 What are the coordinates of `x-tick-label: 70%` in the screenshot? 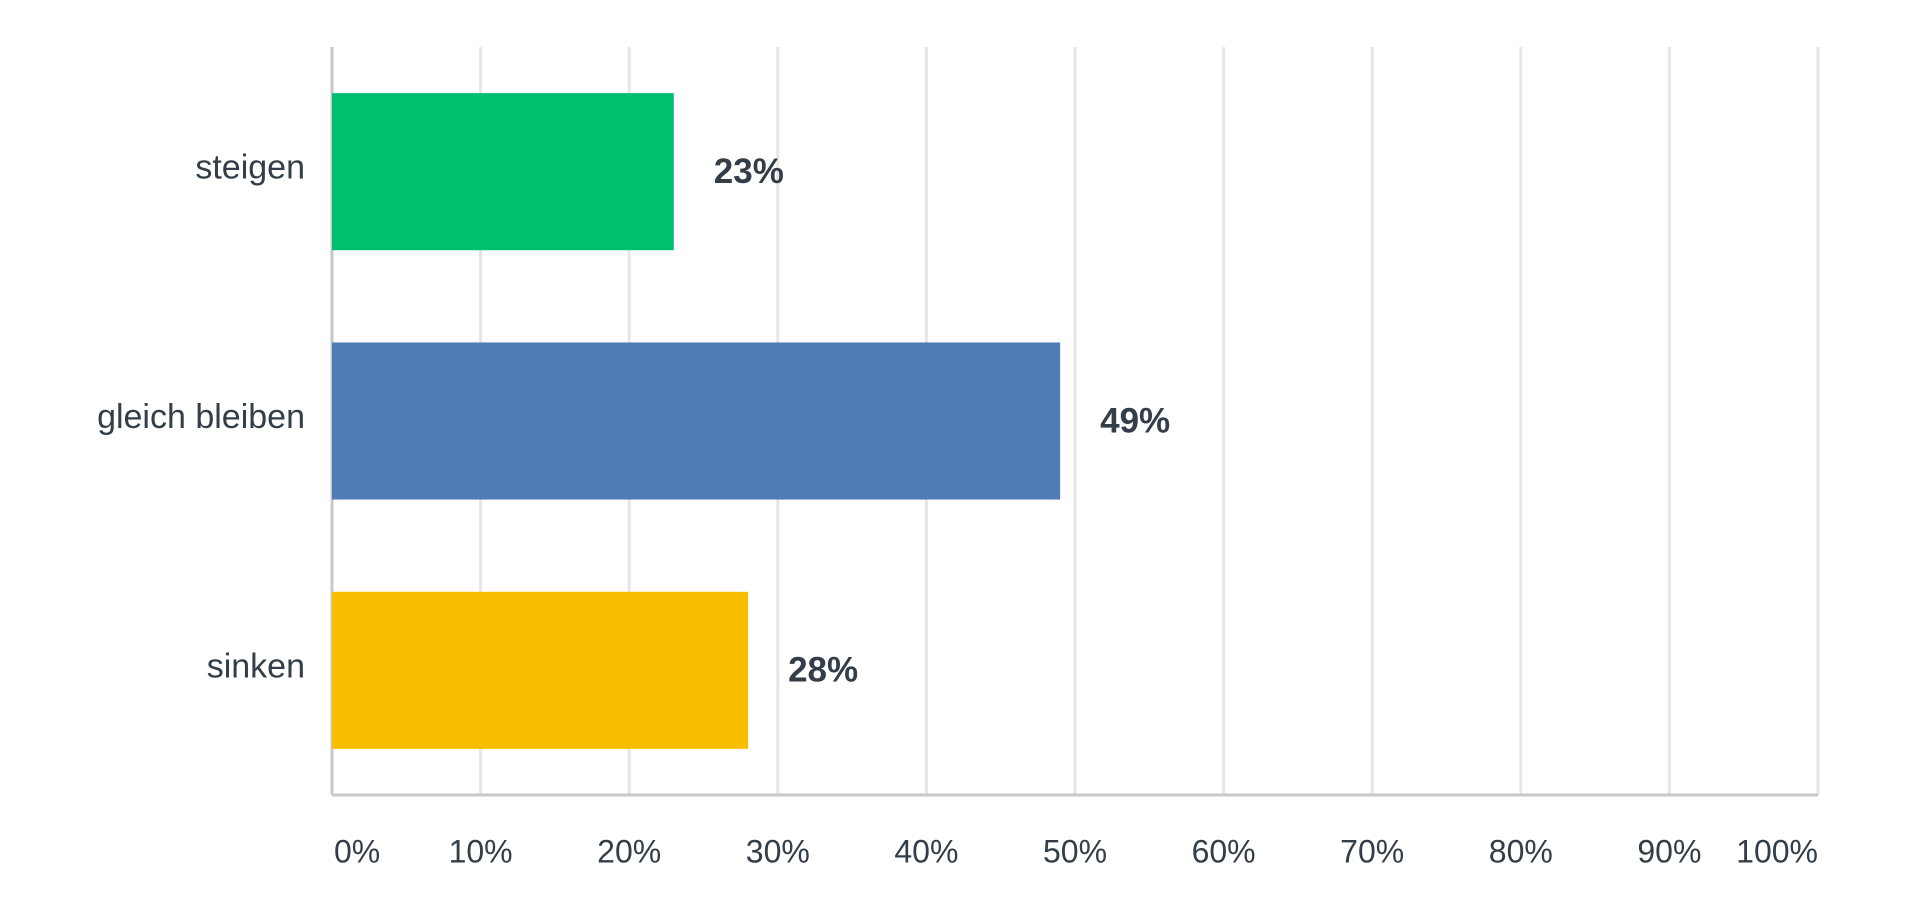 It's located at (1372, 851).